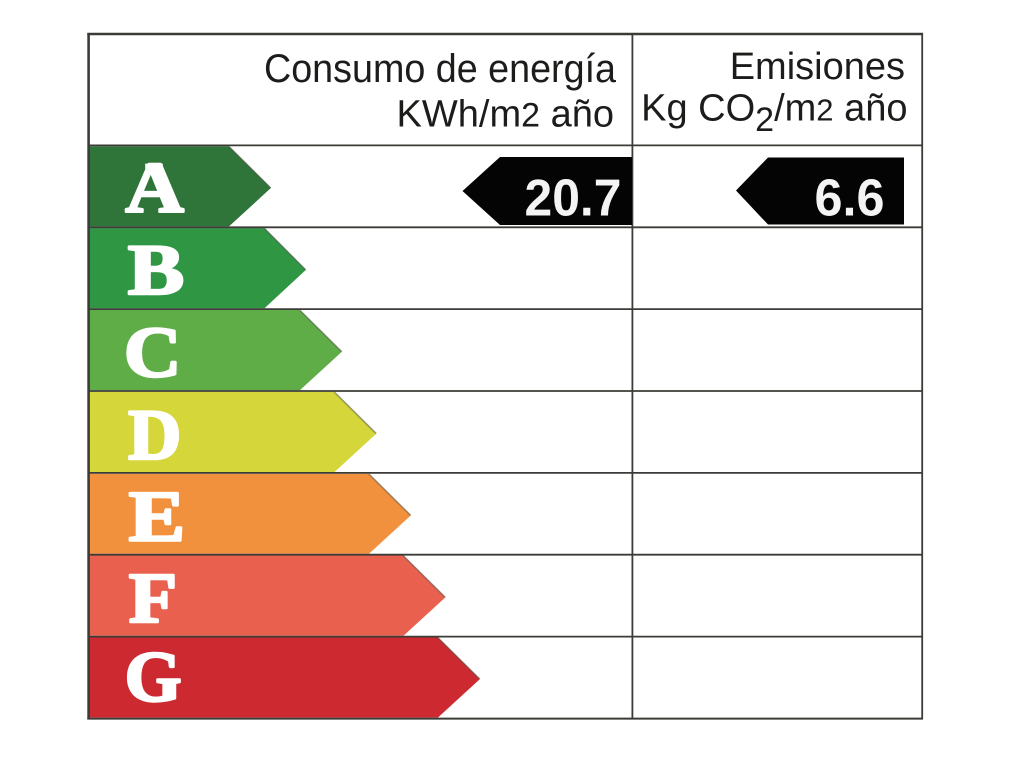 This screenshot has width=1020, height=765. Describe the element at coordinates (154, 188) in the screenshot. I see `svg-text: A` at that location.